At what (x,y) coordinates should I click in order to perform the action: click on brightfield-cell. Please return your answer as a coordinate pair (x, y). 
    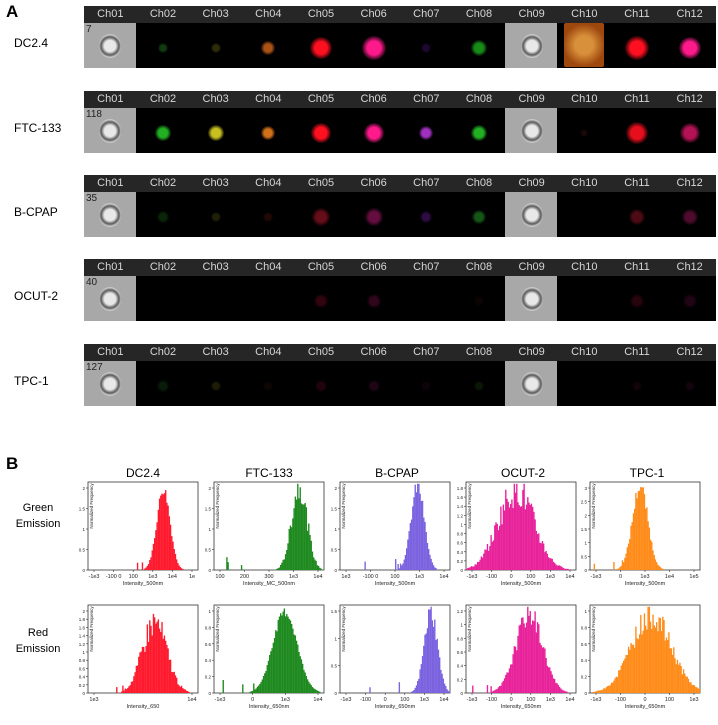
    Looking at the image, I should click on (531, 384).